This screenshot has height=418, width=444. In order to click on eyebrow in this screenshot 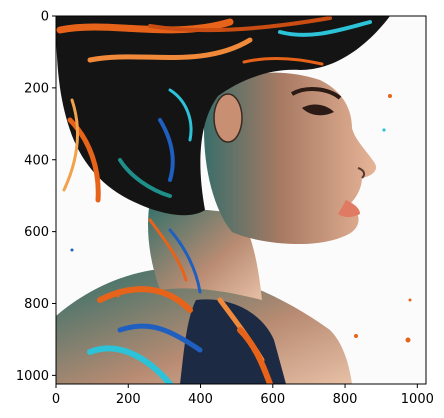, I will do `click(316, 93)`.